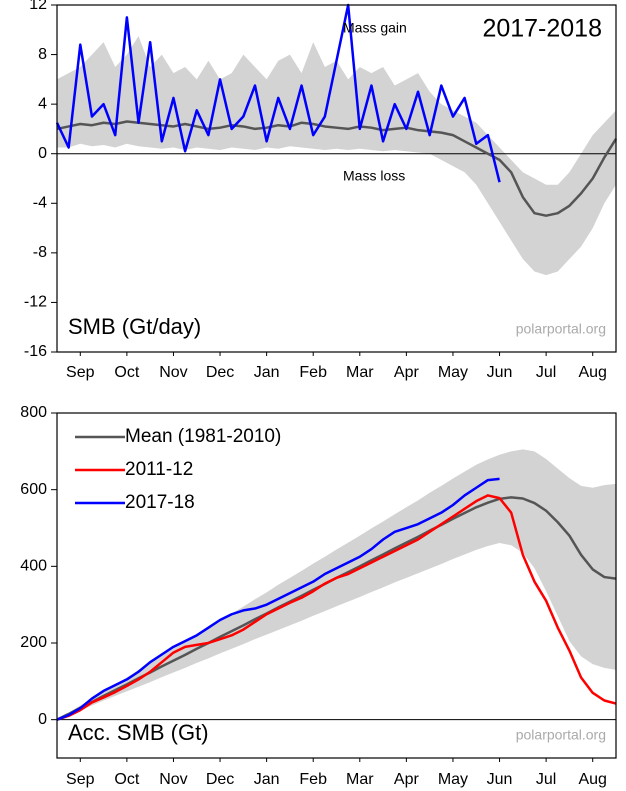 The image size is (626, 791). What do you see at coordinates (337, 168) in the screenshot?
I see `series-line` at bounding box center [337, 168].